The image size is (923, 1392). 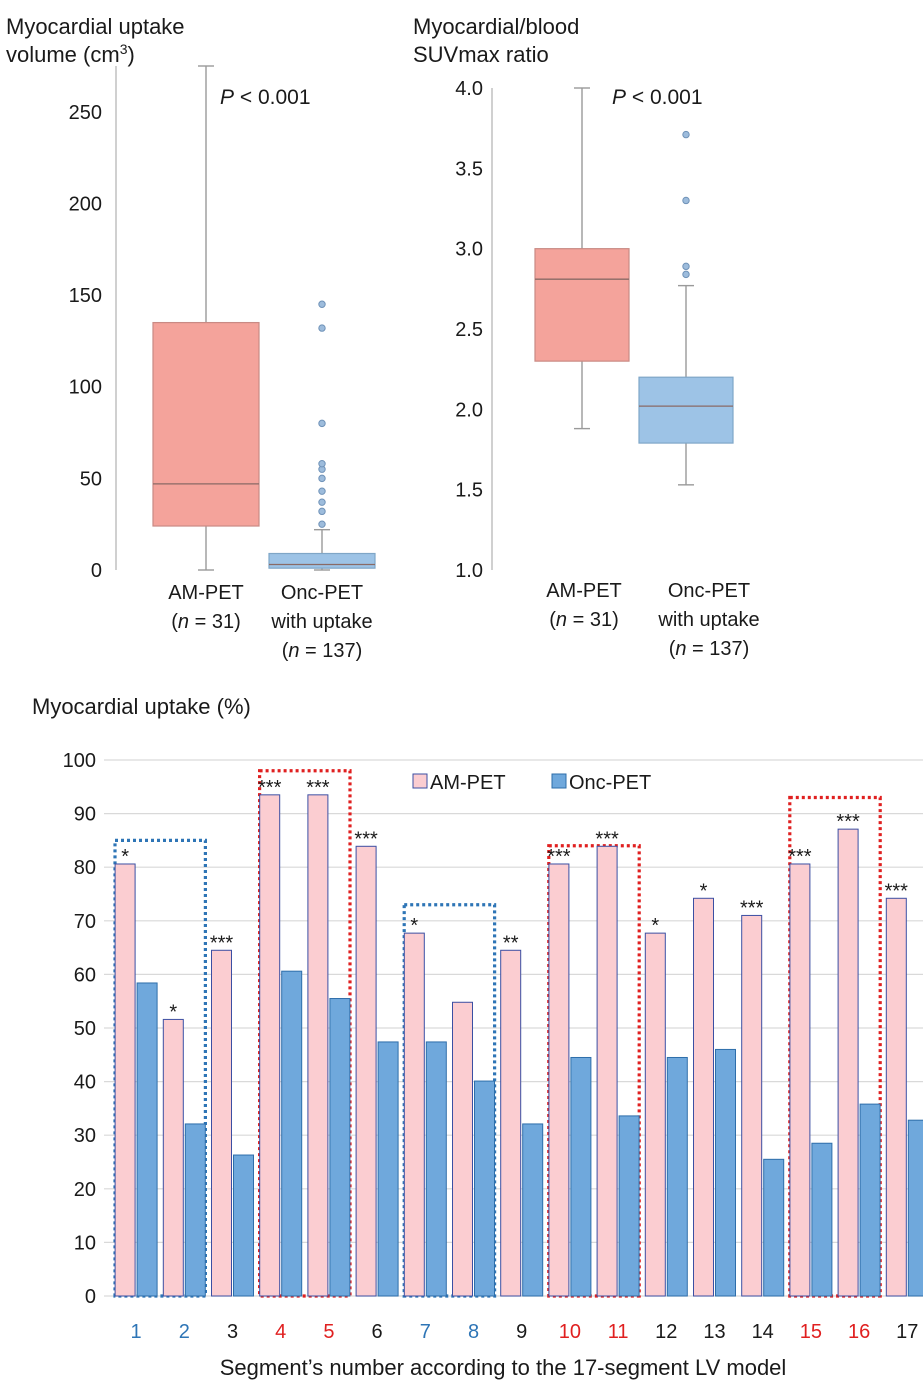 I want to click on x-tick-label: 9, so click(x=521, y=1332).